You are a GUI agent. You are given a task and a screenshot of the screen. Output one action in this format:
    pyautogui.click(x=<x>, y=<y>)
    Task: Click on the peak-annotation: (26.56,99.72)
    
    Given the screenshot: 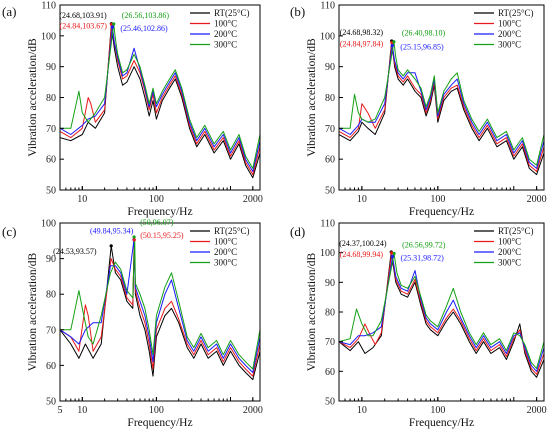 What is the action you would take?
    pyautogui.click(x=424, y=244)
    